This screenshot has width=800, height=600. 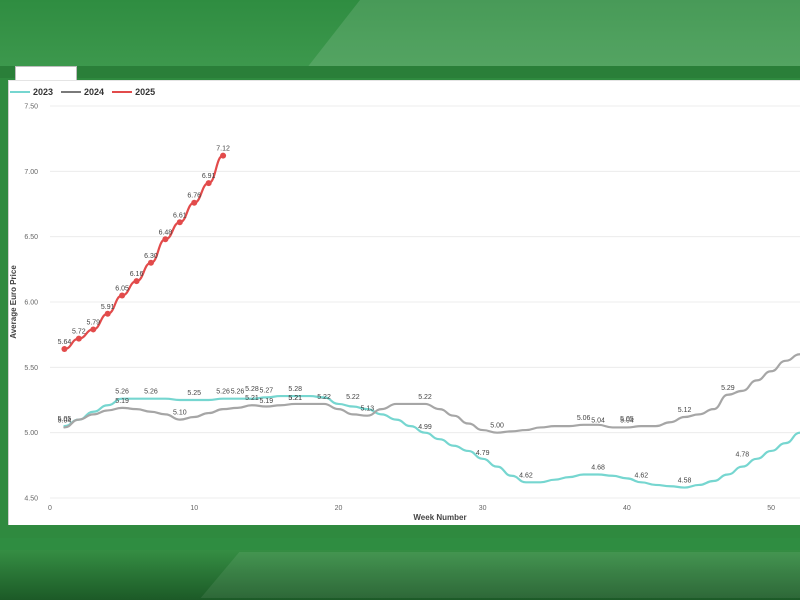 What do you see at coordinates (431, 441) in the screenshot?
I see `series-line-2023` at bounding box center [431, 441].